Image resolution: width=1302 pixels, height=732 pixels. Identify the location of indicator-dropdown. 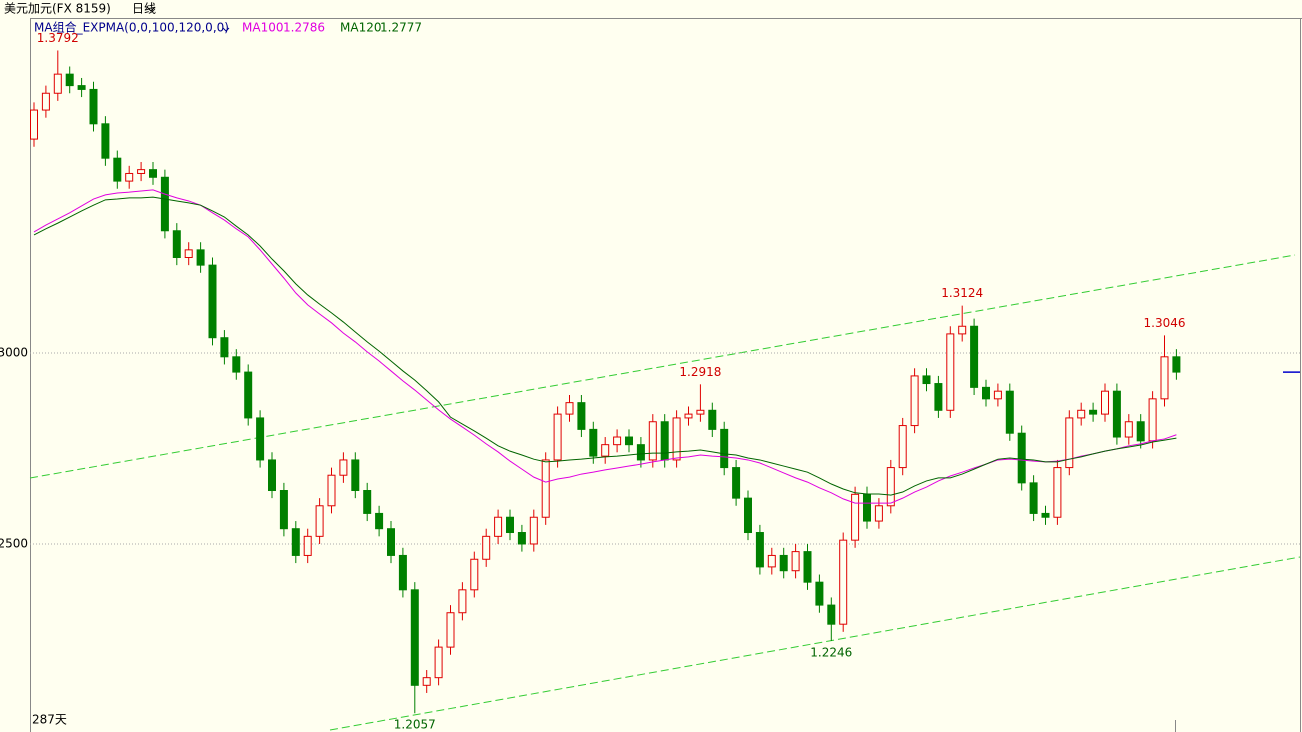
(226, 29).